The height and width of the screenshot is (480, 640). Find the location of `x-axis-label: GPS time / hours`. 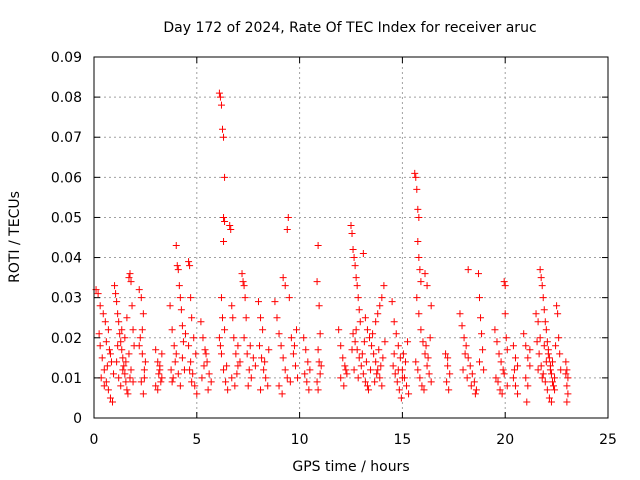

x-axis-label: GPS time / hours is located at coordinates (350, 467).